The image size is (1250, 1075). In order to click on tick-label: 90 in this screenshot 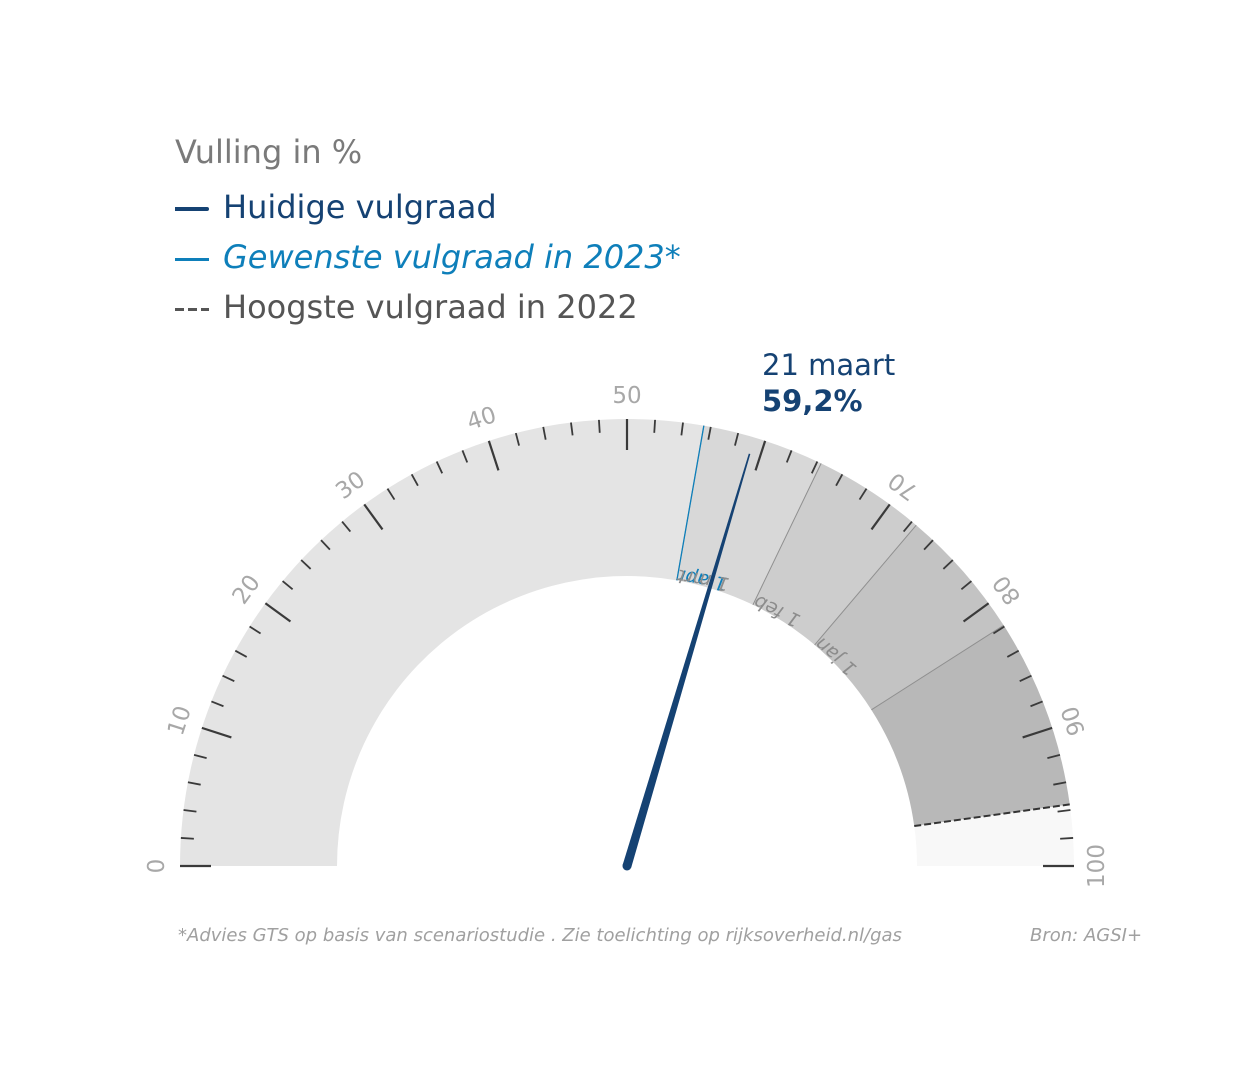, I will do `click(1074, 721)`.